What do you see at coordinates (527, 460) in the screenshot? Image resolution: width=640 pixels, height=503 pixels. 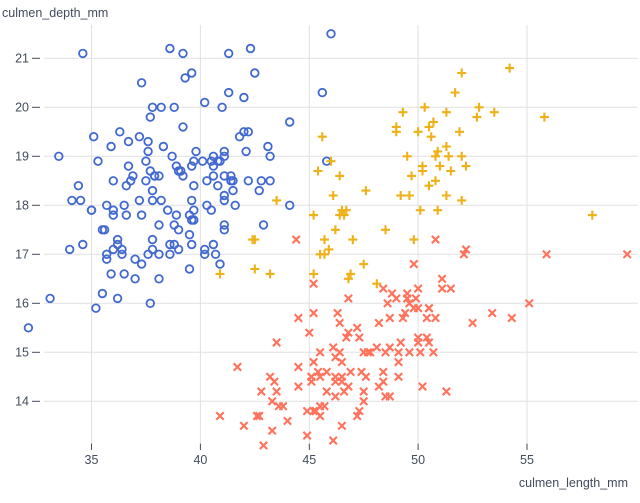 I see `x-tick-label: 55` at bounding box center [527, 460].